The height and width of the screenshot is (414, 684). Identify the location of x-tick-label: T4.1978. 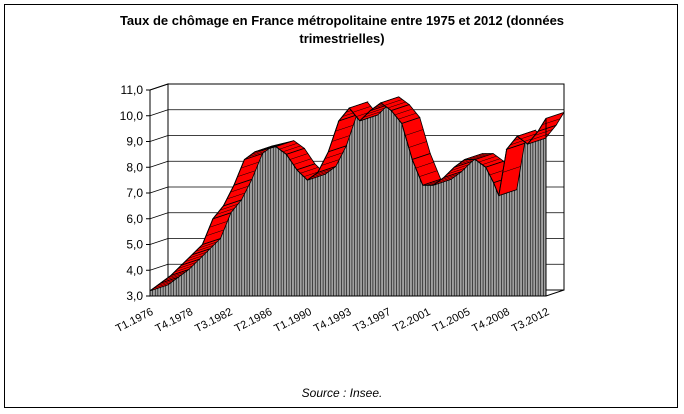
(174, 320).